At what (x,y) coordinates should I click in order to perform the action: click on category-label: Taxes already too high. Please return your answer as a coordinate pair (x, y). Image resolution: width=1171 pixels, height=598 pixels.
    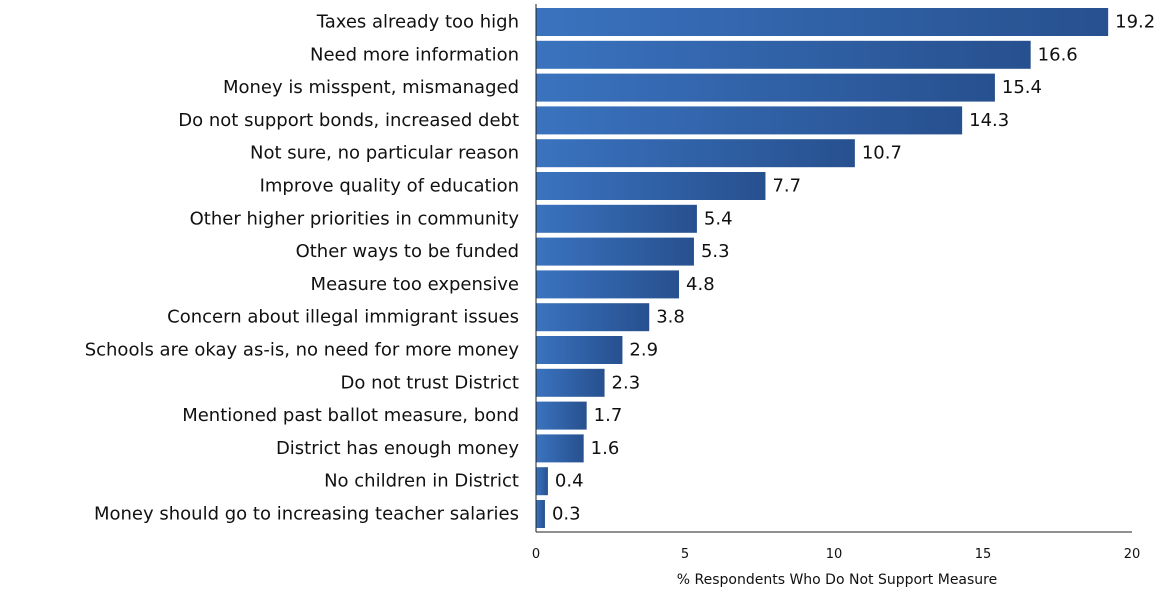
    Looking at the image, I should click on (417, 22).